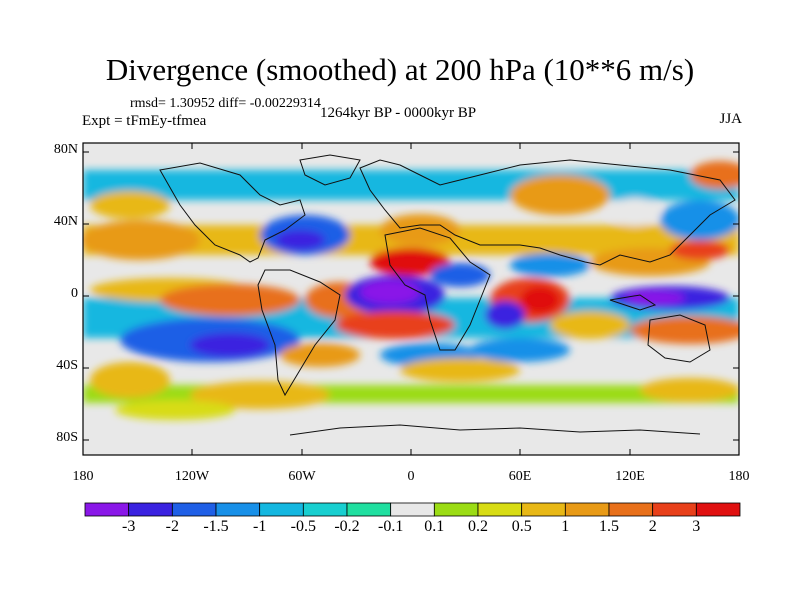 Image resolution: width=800 pixels, height=600 pixels. What do you see at coordinates (696, 526) in the screenshot?
I see `colorbar-label: 3` at bounding box center [696, 526].